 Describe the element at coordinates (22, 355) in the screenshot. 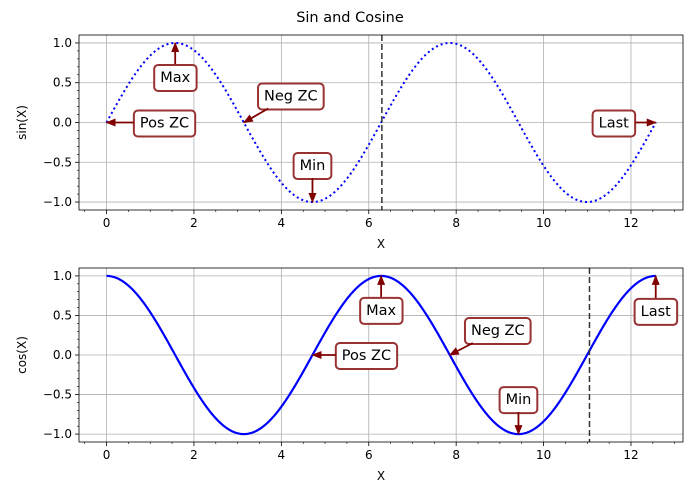

I see `y-axis-label: cos(X)` at that location.